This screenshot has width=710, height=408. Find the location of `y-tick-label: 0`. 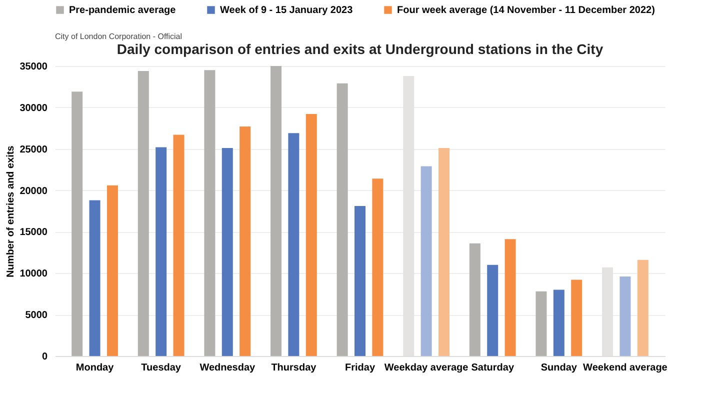

y-tick-label: 0 is located at coordinates (45, 357).